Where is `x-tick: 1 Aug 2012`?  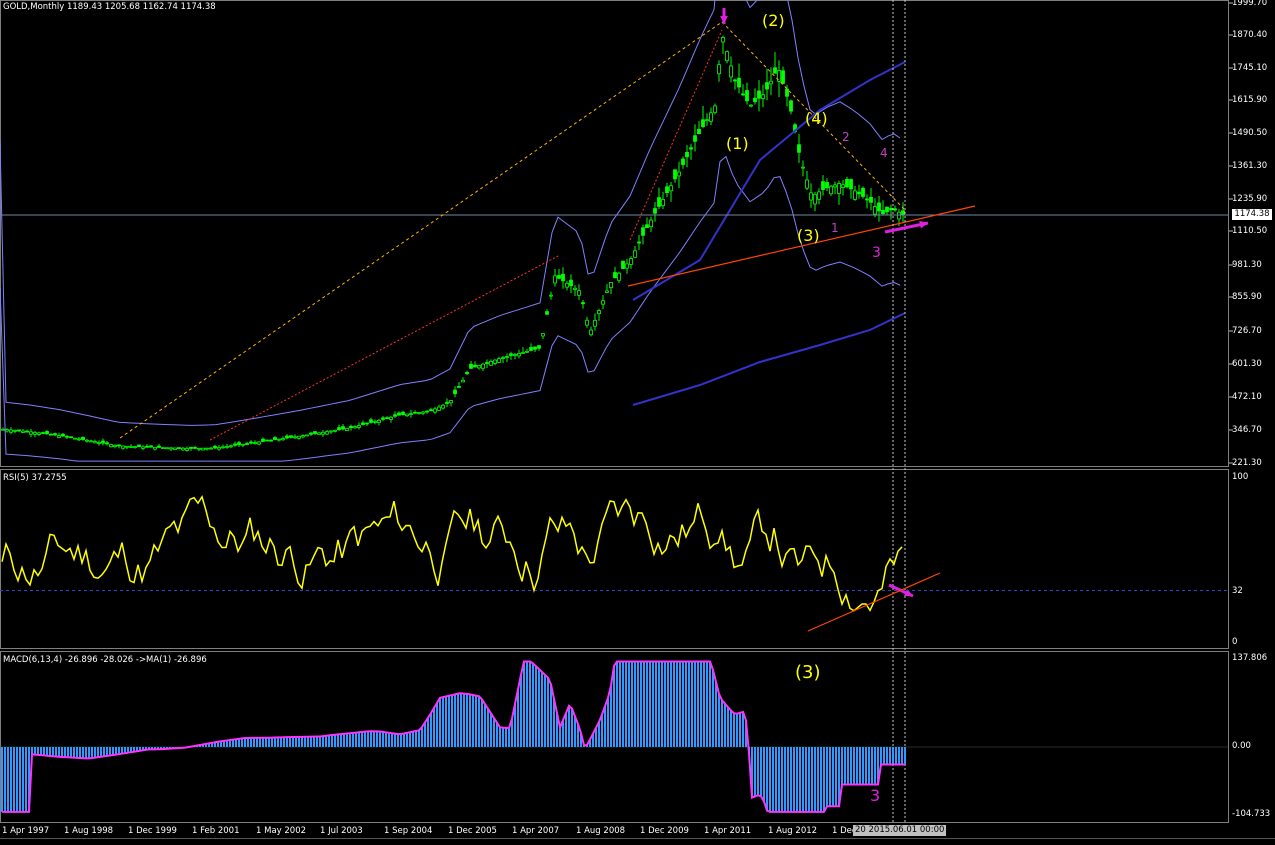
x-tick: 1 Aug 2012 is located at coordinates (793, 831).